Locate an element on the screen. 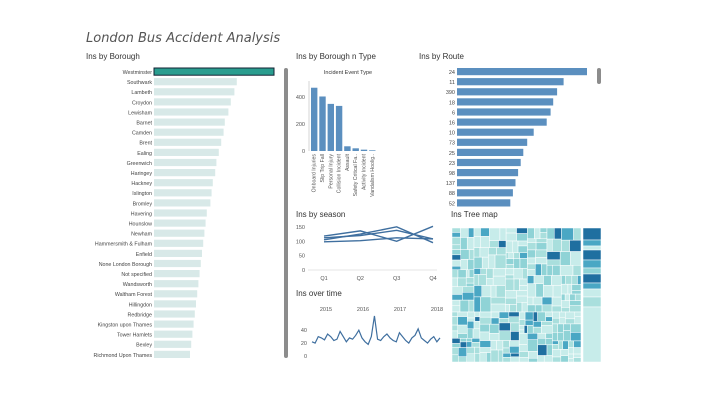 The height and width of the screenshot is (405, 720). route-label: 23 is located at coordinates (452, 164).